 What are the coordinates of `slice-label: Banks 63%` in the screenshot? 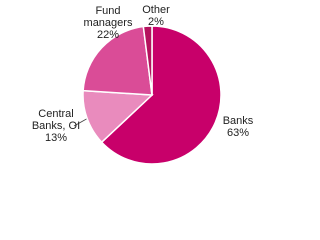 It's located at (238, 127).